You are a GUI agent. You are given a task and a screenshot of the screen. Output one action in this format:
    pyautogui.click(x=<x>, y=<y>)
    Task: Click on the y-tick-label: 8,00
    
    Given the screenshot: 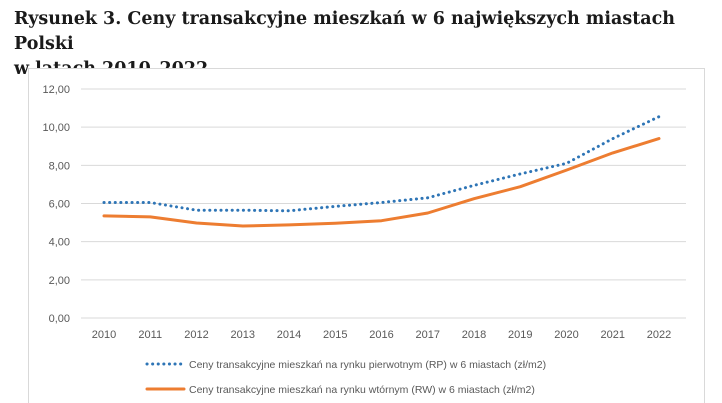 What is the action you would take?
    pyautogui.click(x=59, y=166)
    